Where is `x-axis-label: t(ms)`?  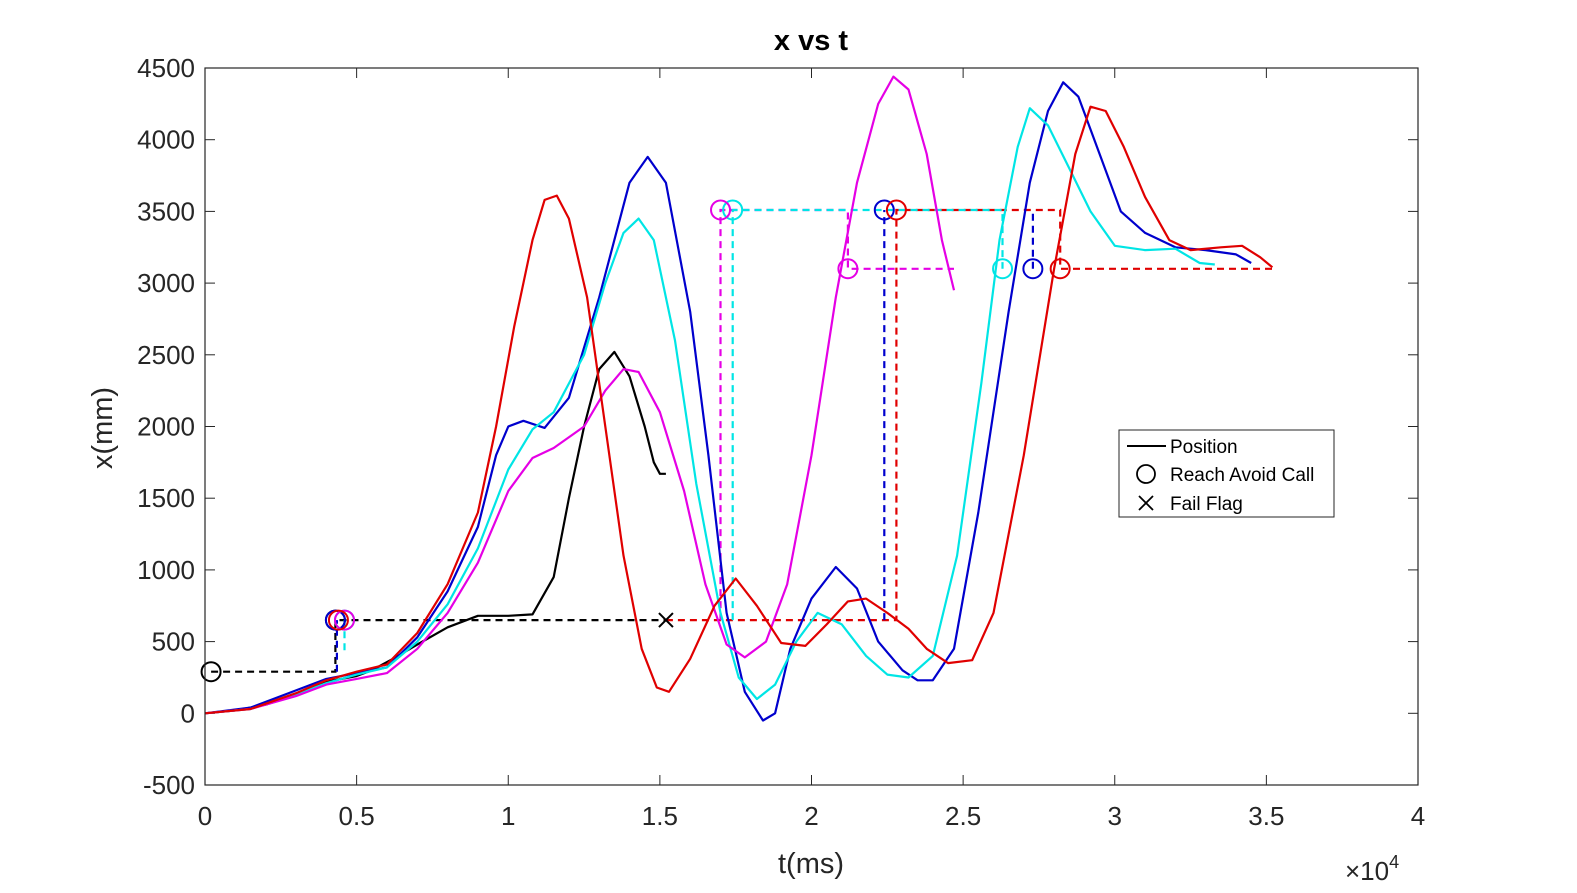
x-axis-label: t(ms) is located at coordinates (811, 864).